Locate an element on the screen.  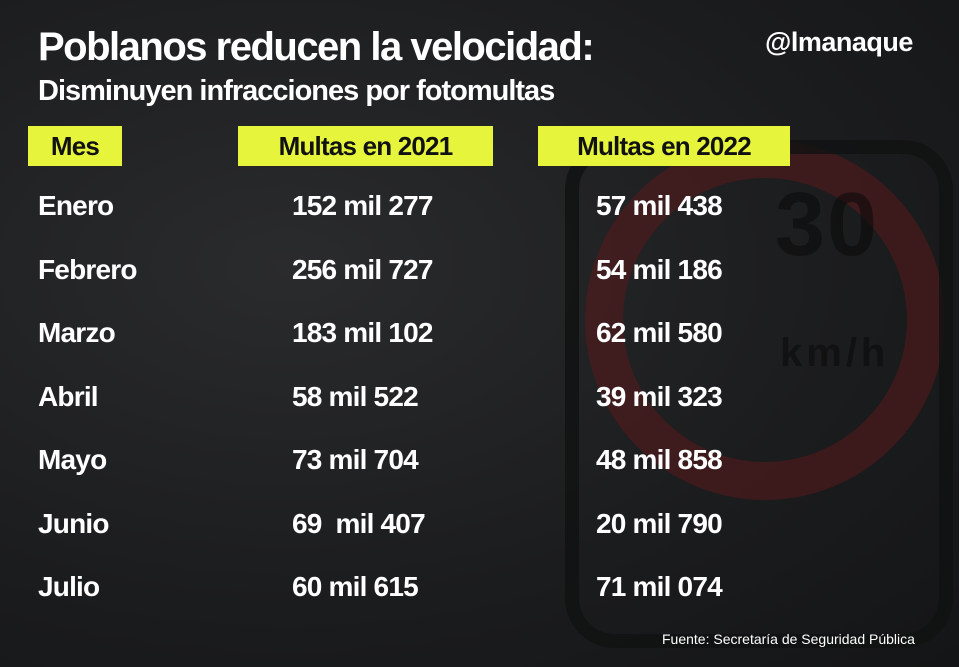
fines-2022-cell: 71 mil 074 is located at coordinates (659, 586).